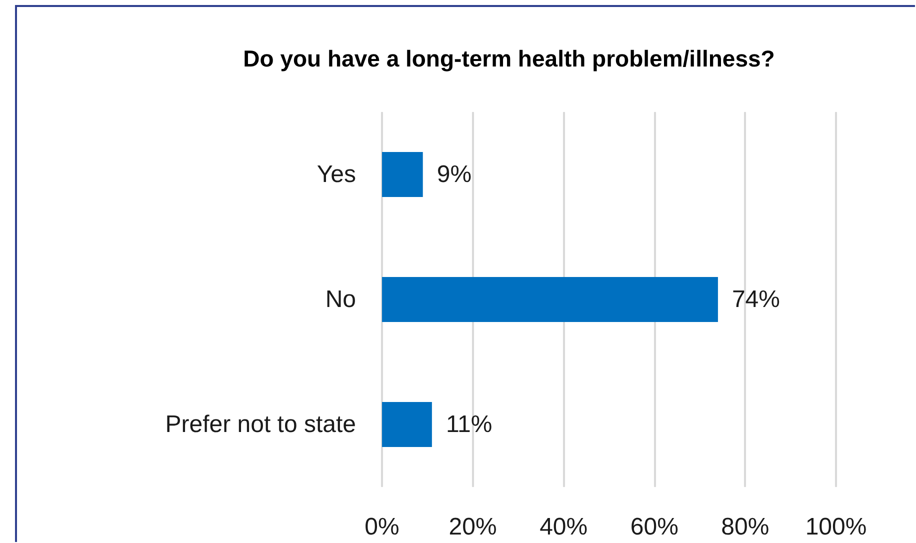 The image size is (916, 543). What do you see at coordinates (469, 424) in the screenshot?
I see `data-label: 11%` at bounding box center [469, 424].